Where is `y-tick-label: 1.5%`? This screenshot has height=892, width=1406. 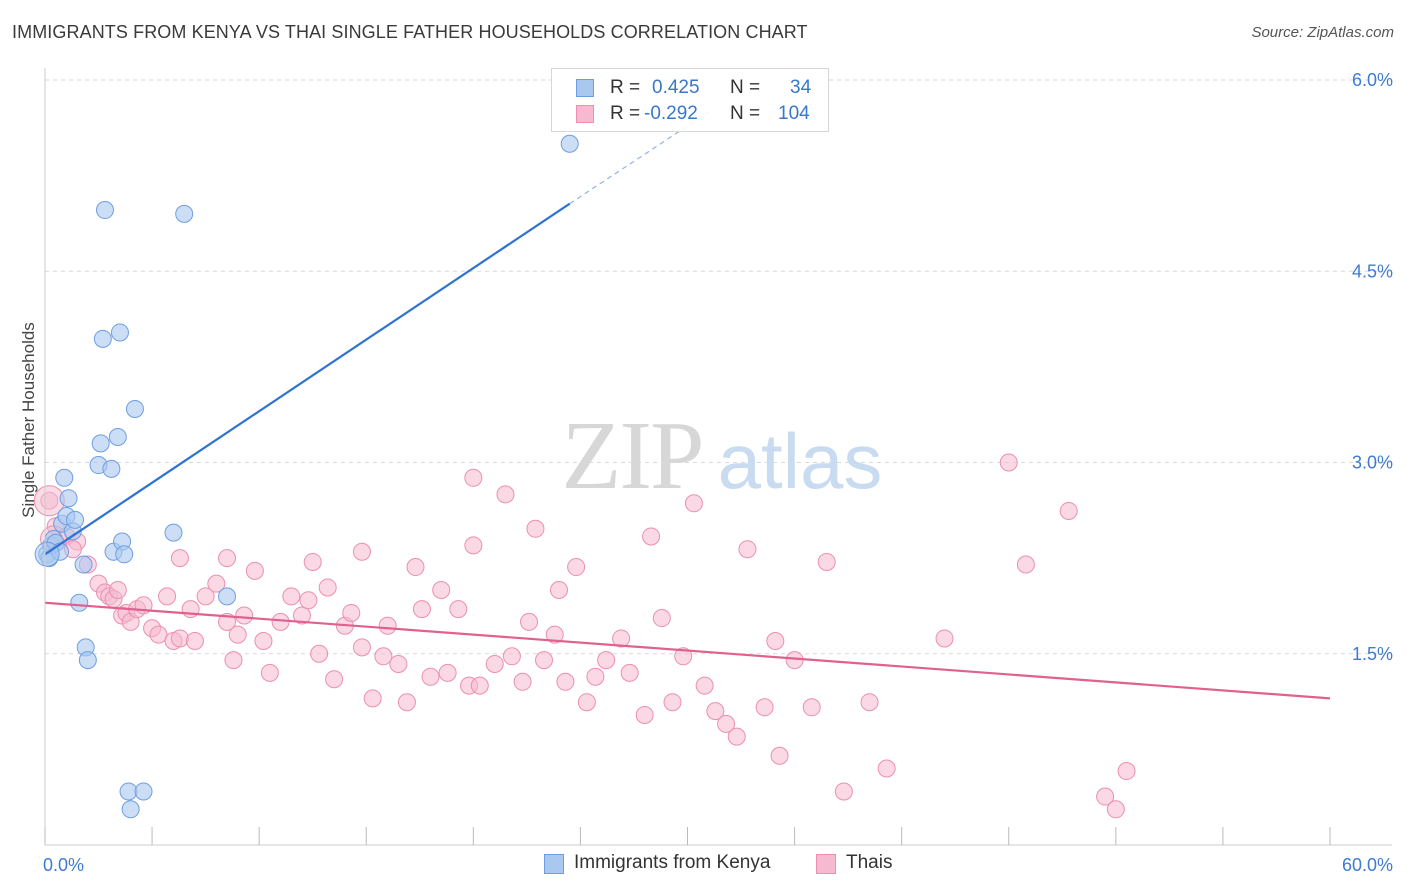
y-tick-label: 1.5% is located at coordinates (1372, 654).